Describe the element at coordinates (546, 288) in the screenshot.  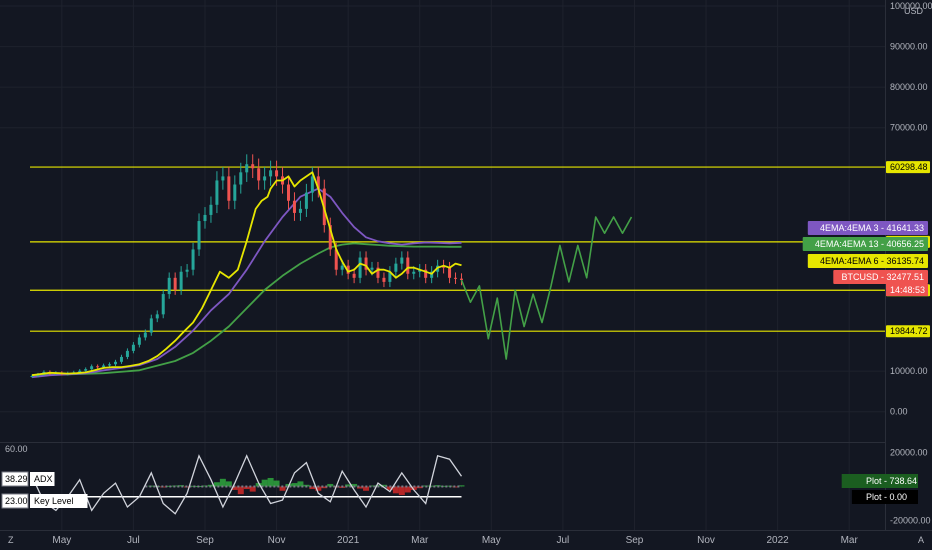
I see `series-line-projection` at that location.